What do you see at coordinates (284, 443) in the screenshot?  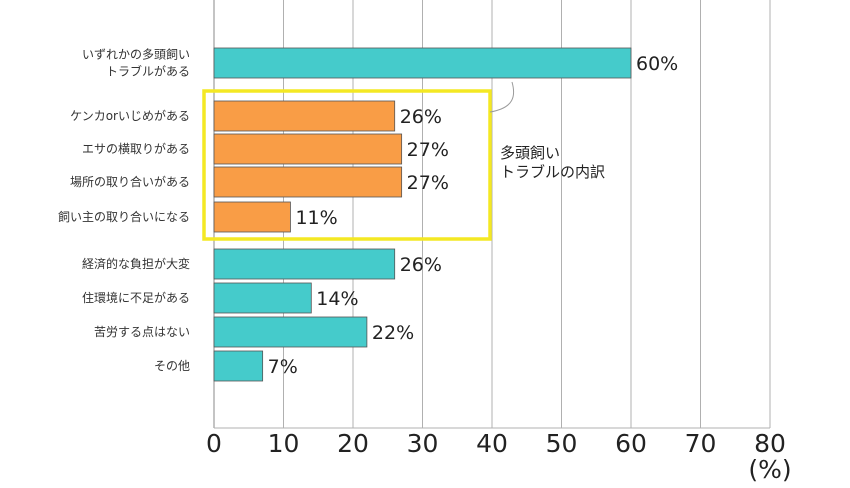 I see `x-tick-label: 10` at bounding box center [284, 443].